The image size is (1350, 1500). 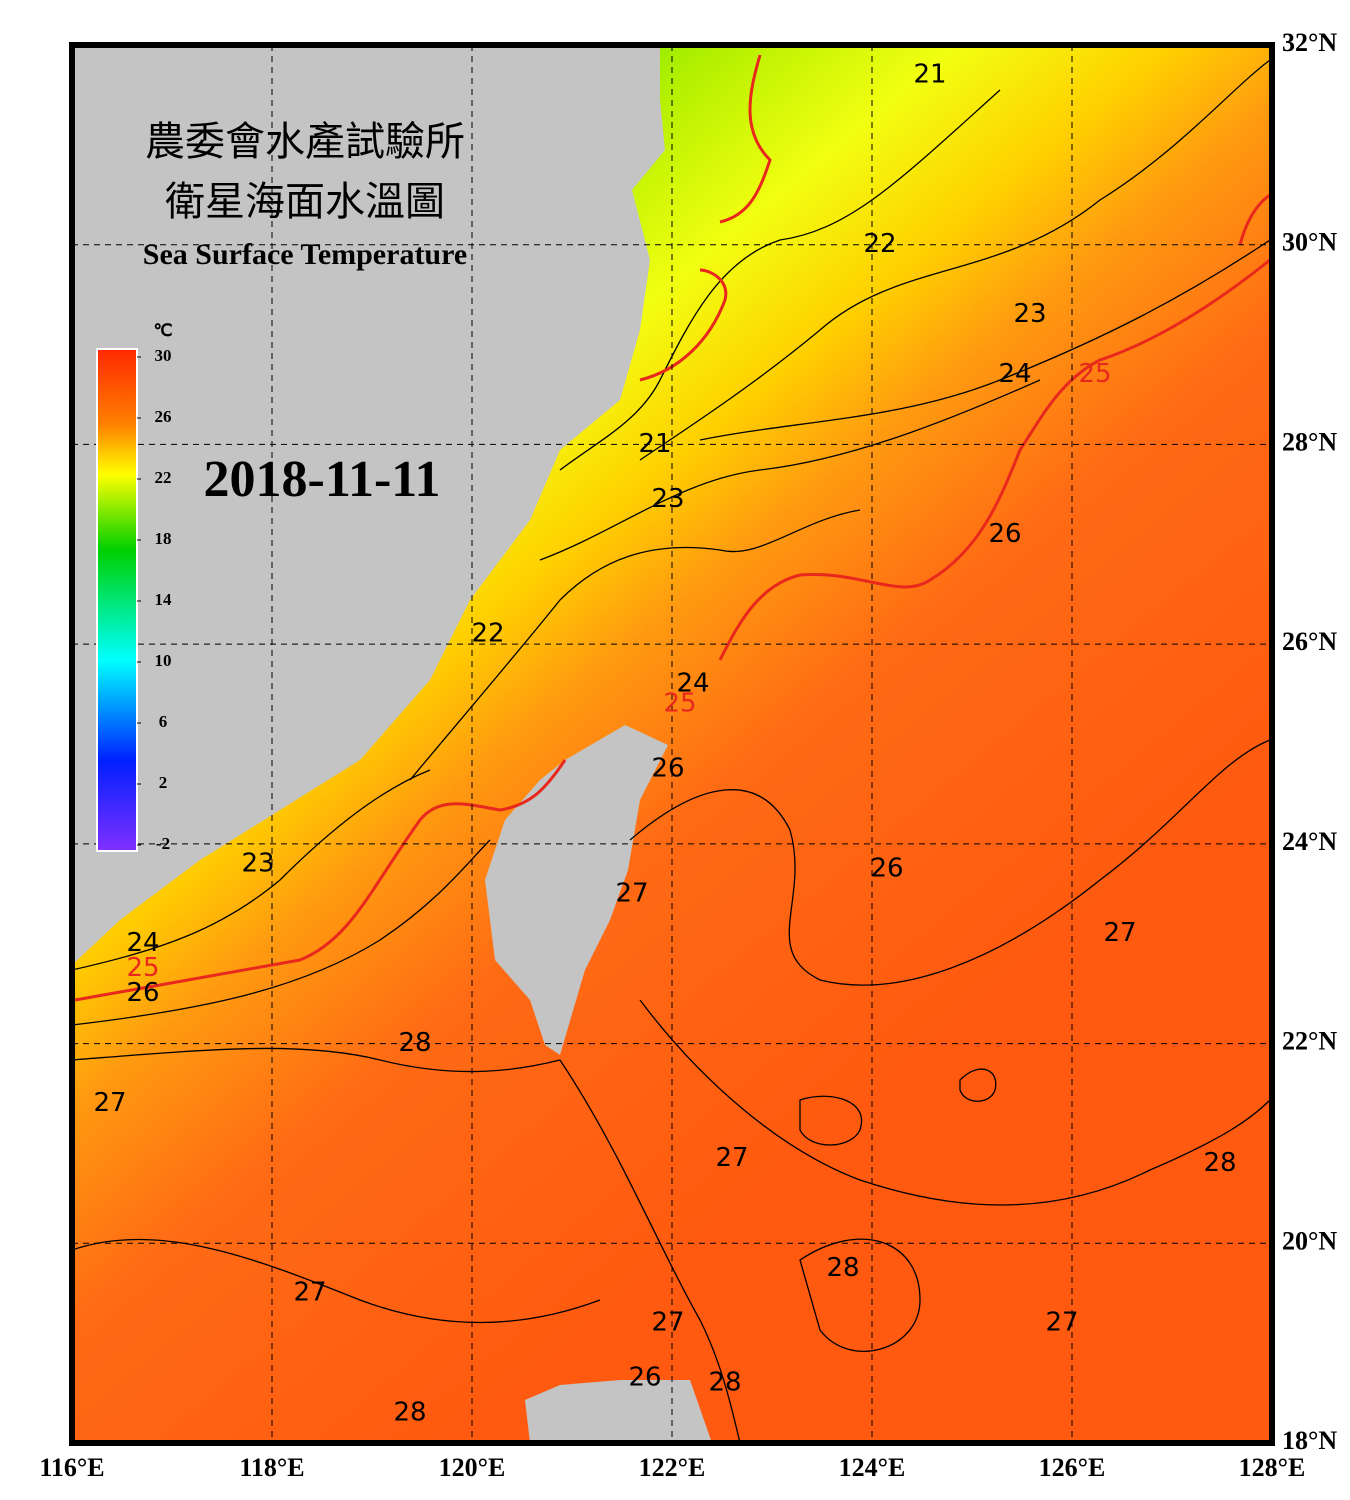 What do you see at coordinates (163, 782) in the screenshot?
I see `colorbar-tick-label: 2` at bounding box center [163, 782].